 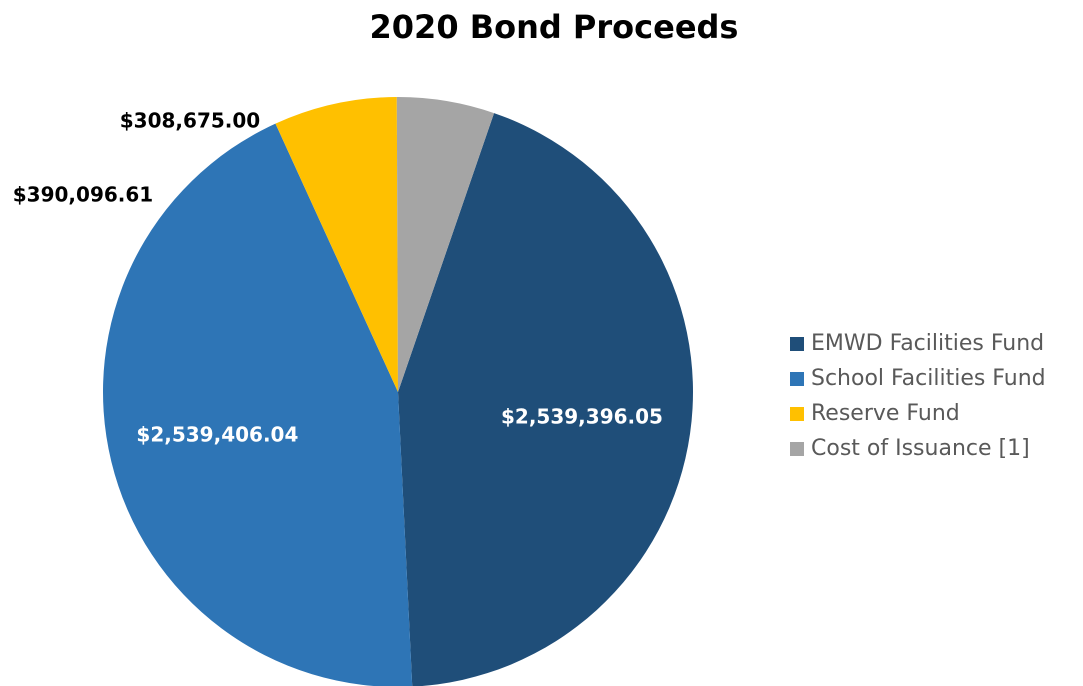 I want to click on data-label: $308,675.00, so click(x=190, y=121).